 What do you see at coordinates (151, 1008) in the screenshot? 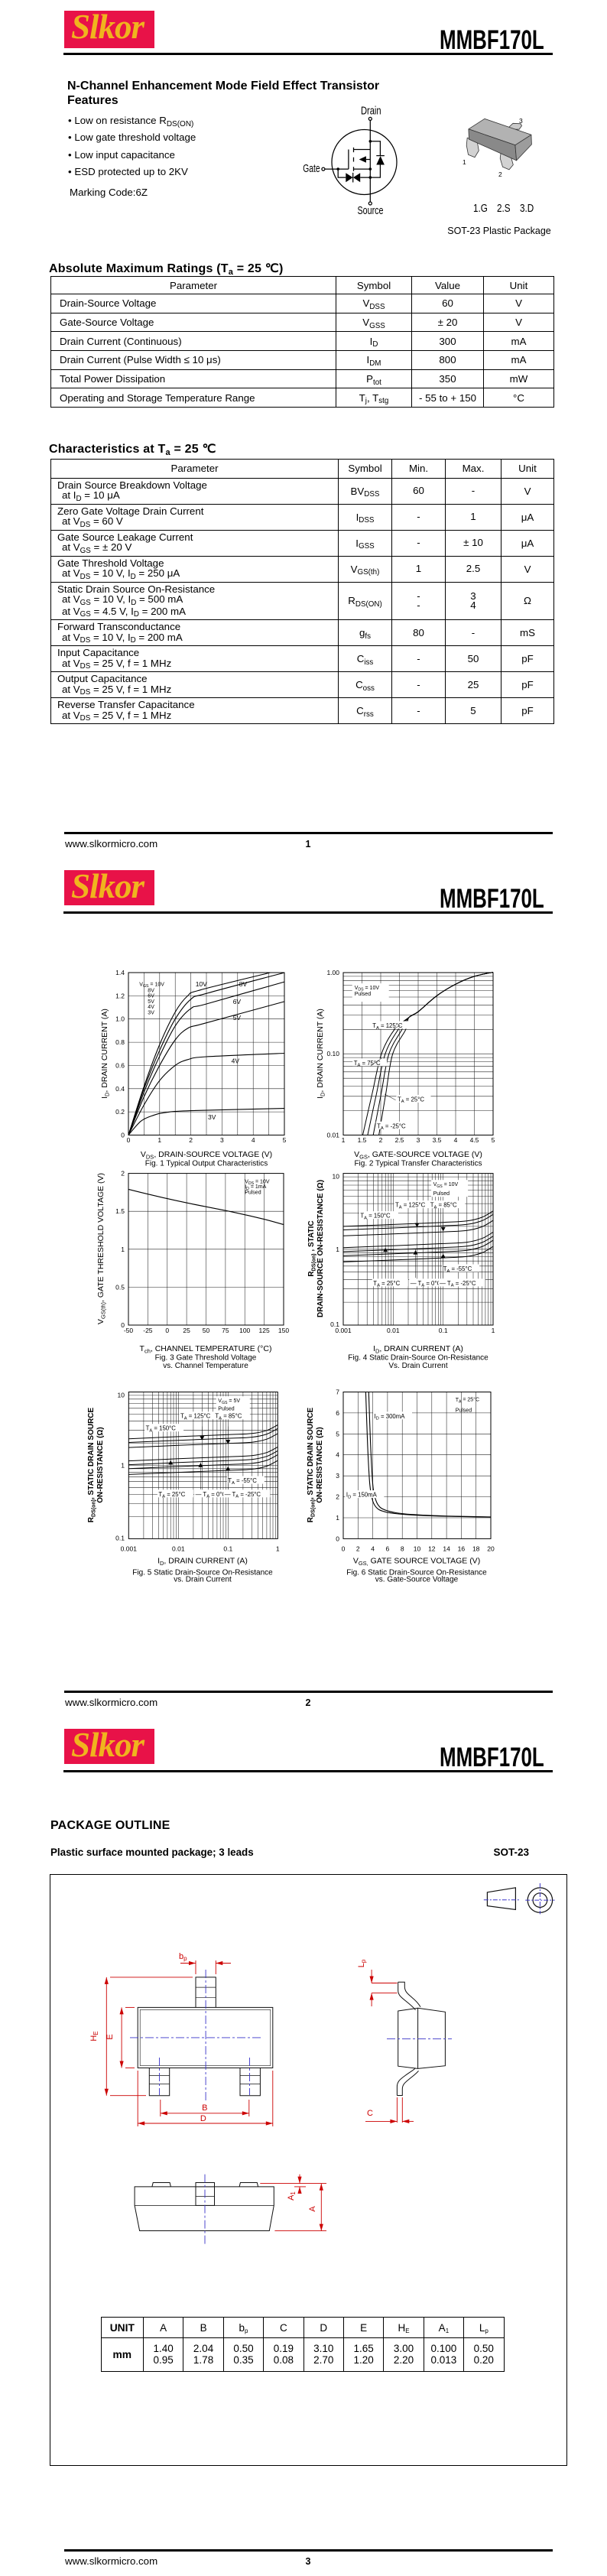
I see `svg-text: 4V` at bounding box center [151, 1008].